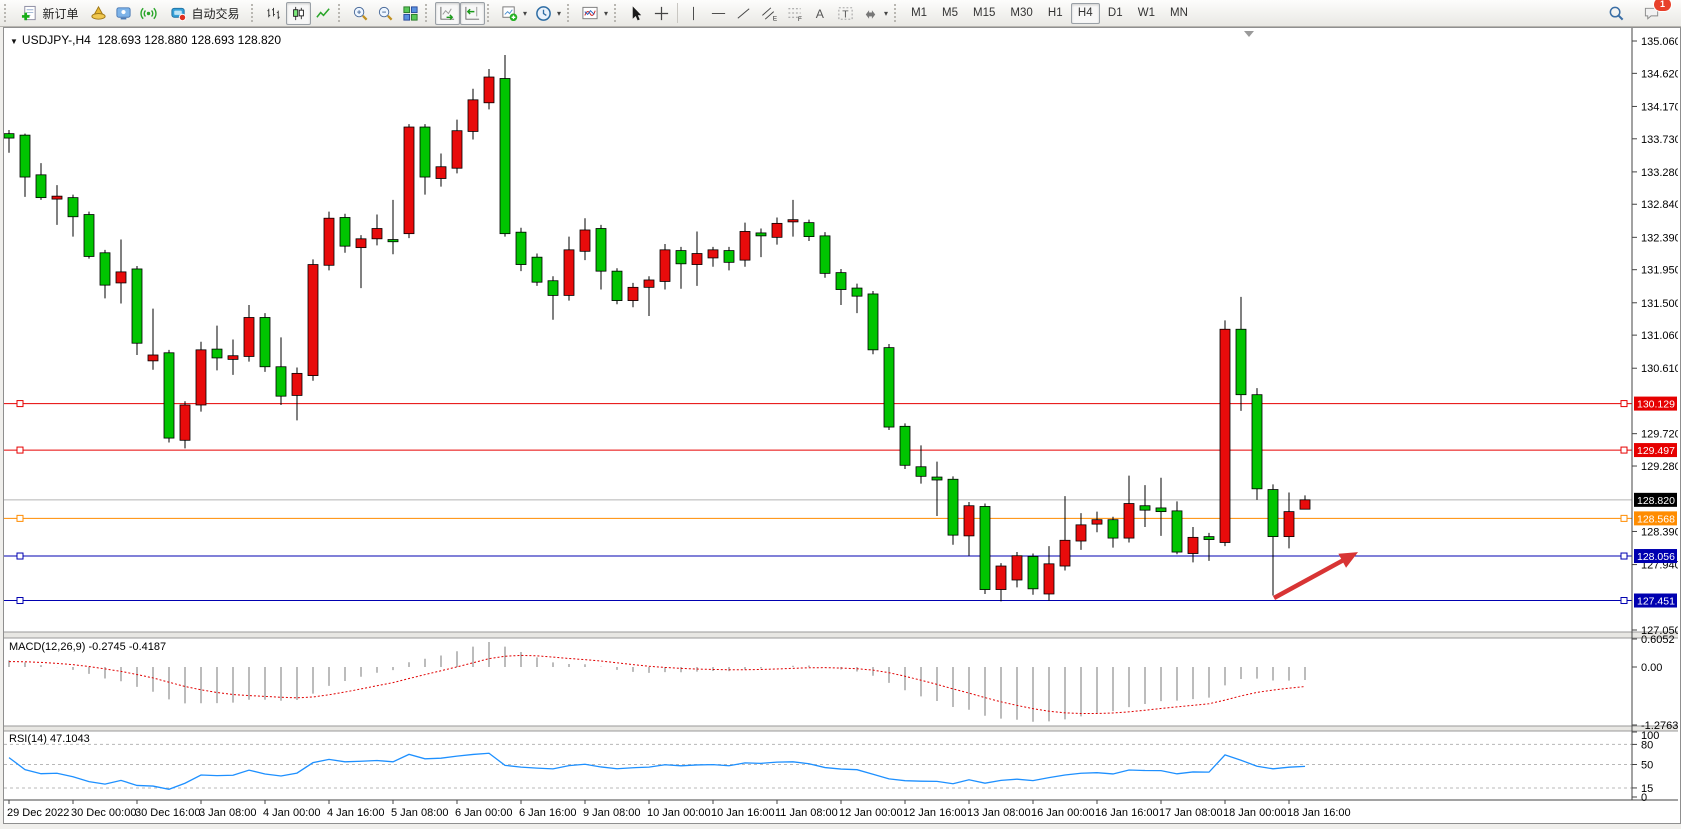 This screenshot has height=829, width=1681. Describe the element at coordinates (273, 13) in the screenshot. I see `bar-chart-button` at that location.